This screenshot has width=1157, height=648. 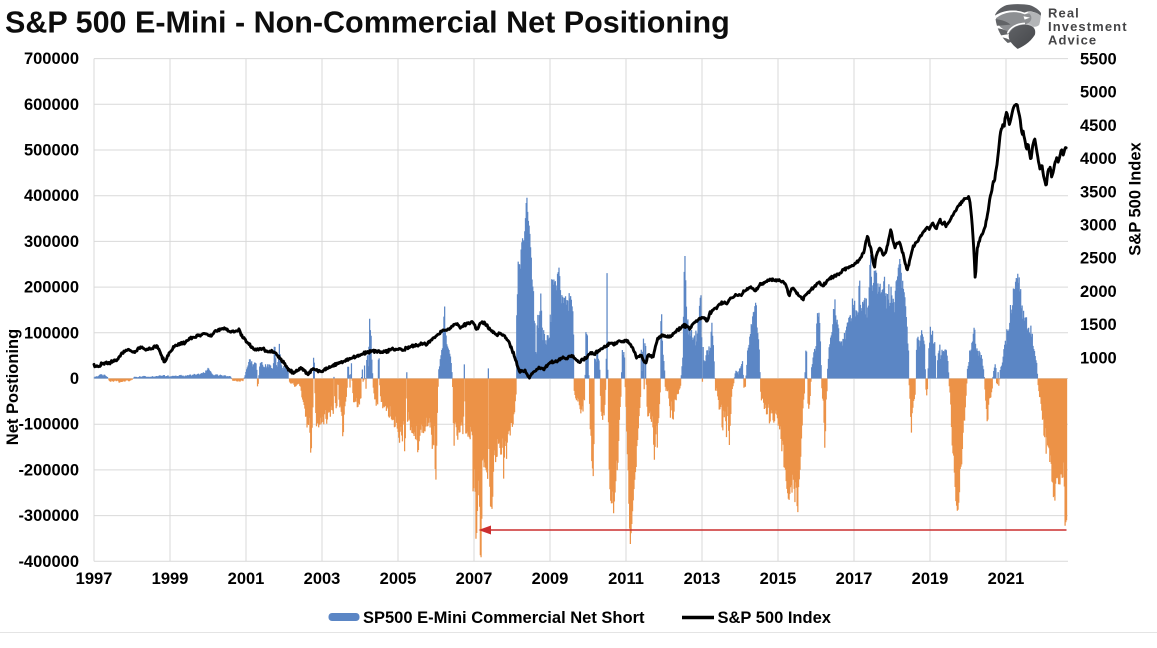 What do you see at coordinates (13, 387) in the screenshot?
I see `svg-text: Net Postioning` at bounding box center [13, 387].